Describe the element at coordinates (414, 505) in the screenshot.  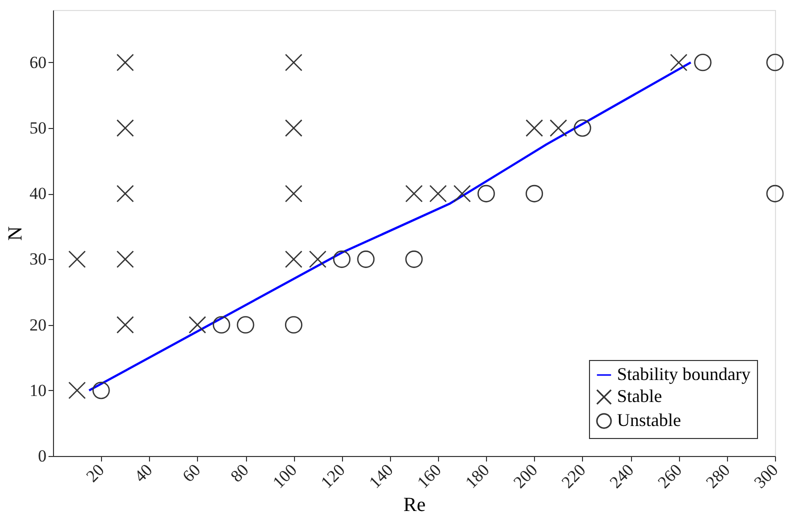
I see `x-axis-title: Re` at that location.